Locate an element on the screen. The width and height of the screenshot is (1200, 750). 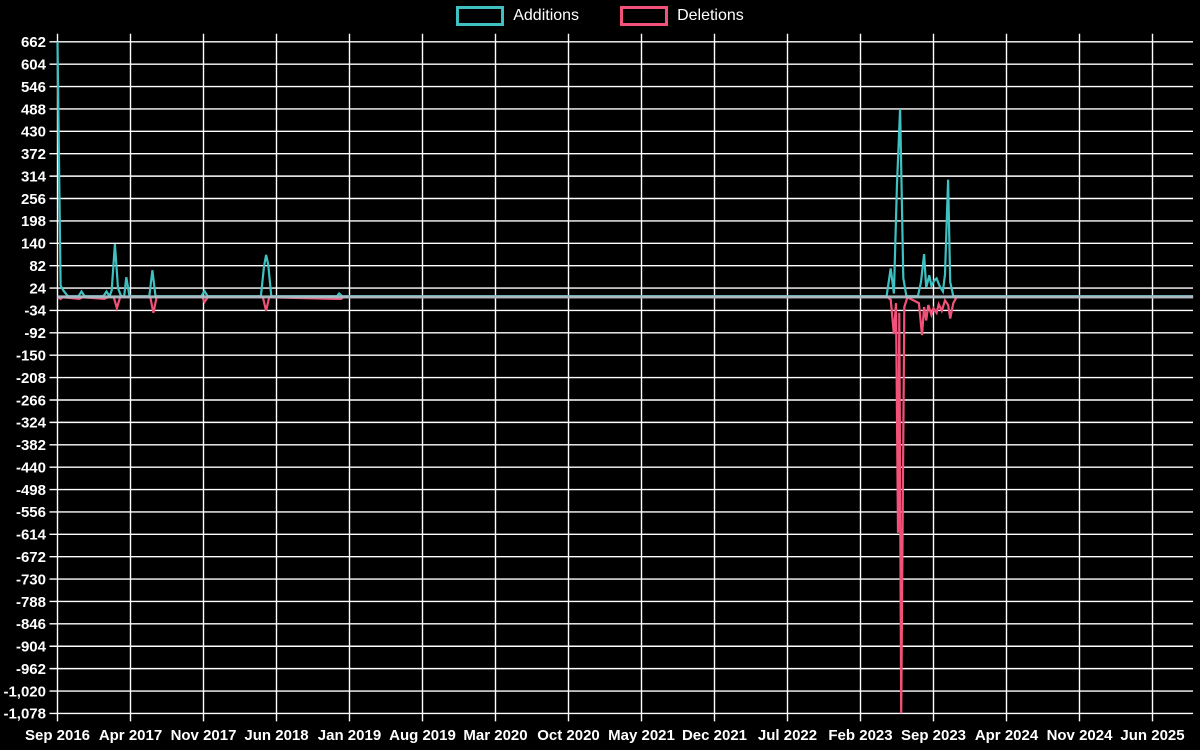
y-tick-label: -324 is located at coordinates (31, 423).